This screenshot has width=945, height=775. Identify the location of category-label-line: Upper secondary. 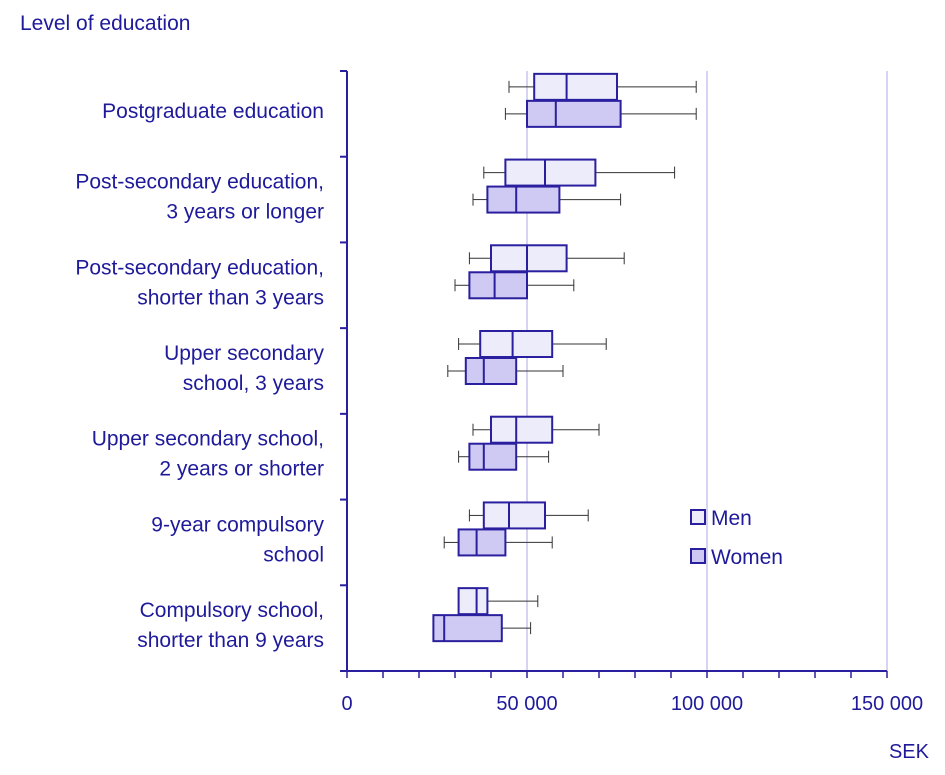
(244, 353).